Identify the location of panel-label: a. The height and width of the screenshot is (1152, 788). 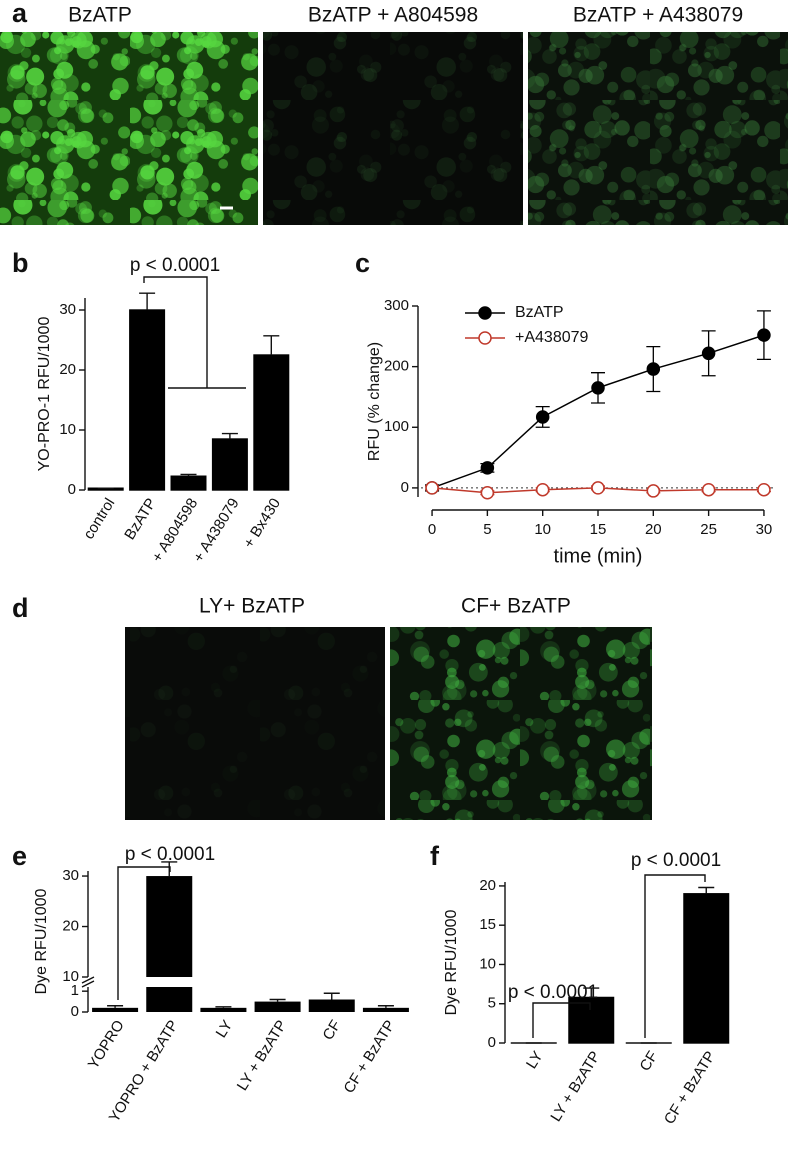
(20, 14).